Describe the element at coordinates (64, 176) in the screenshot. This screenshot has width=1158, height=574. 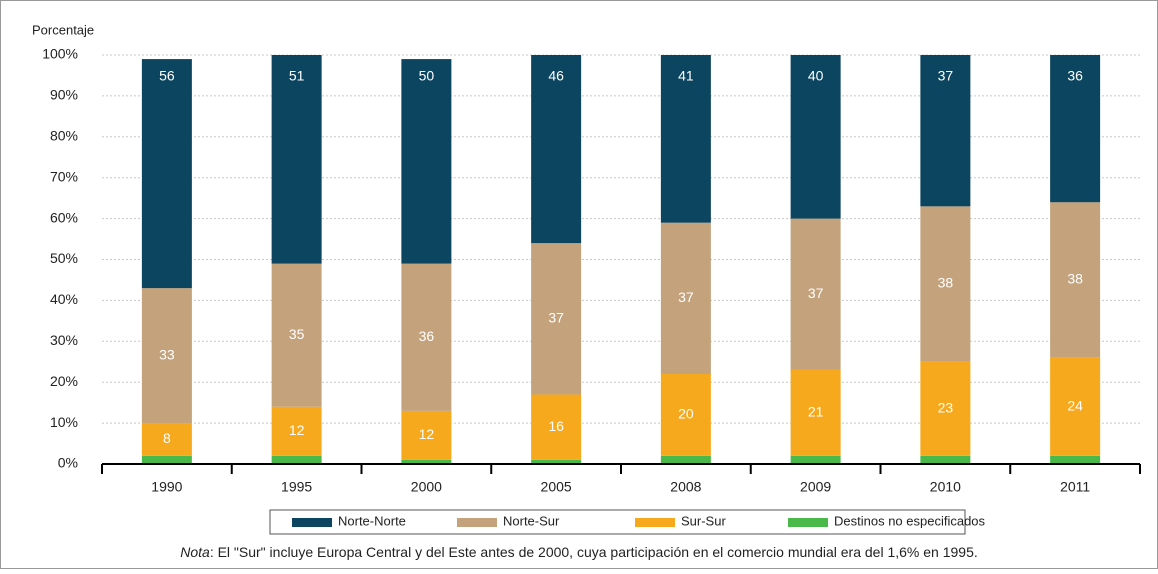
I see `y-tick-label: 70%` at that location.